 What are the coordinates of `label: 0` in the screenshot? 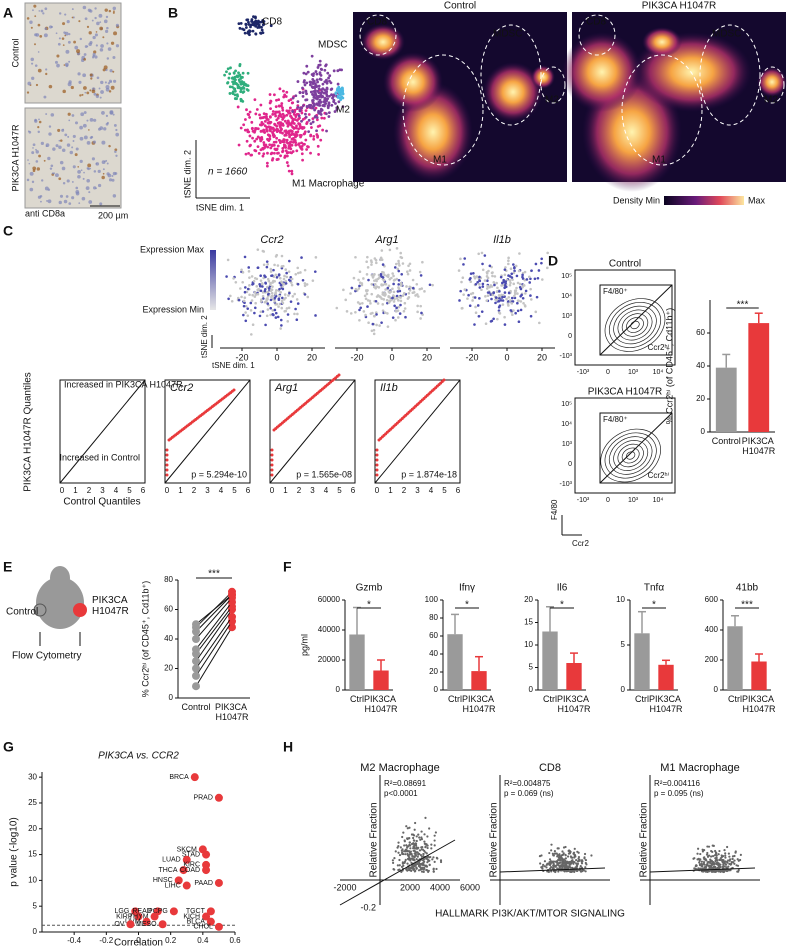 It's located at (272, 490).